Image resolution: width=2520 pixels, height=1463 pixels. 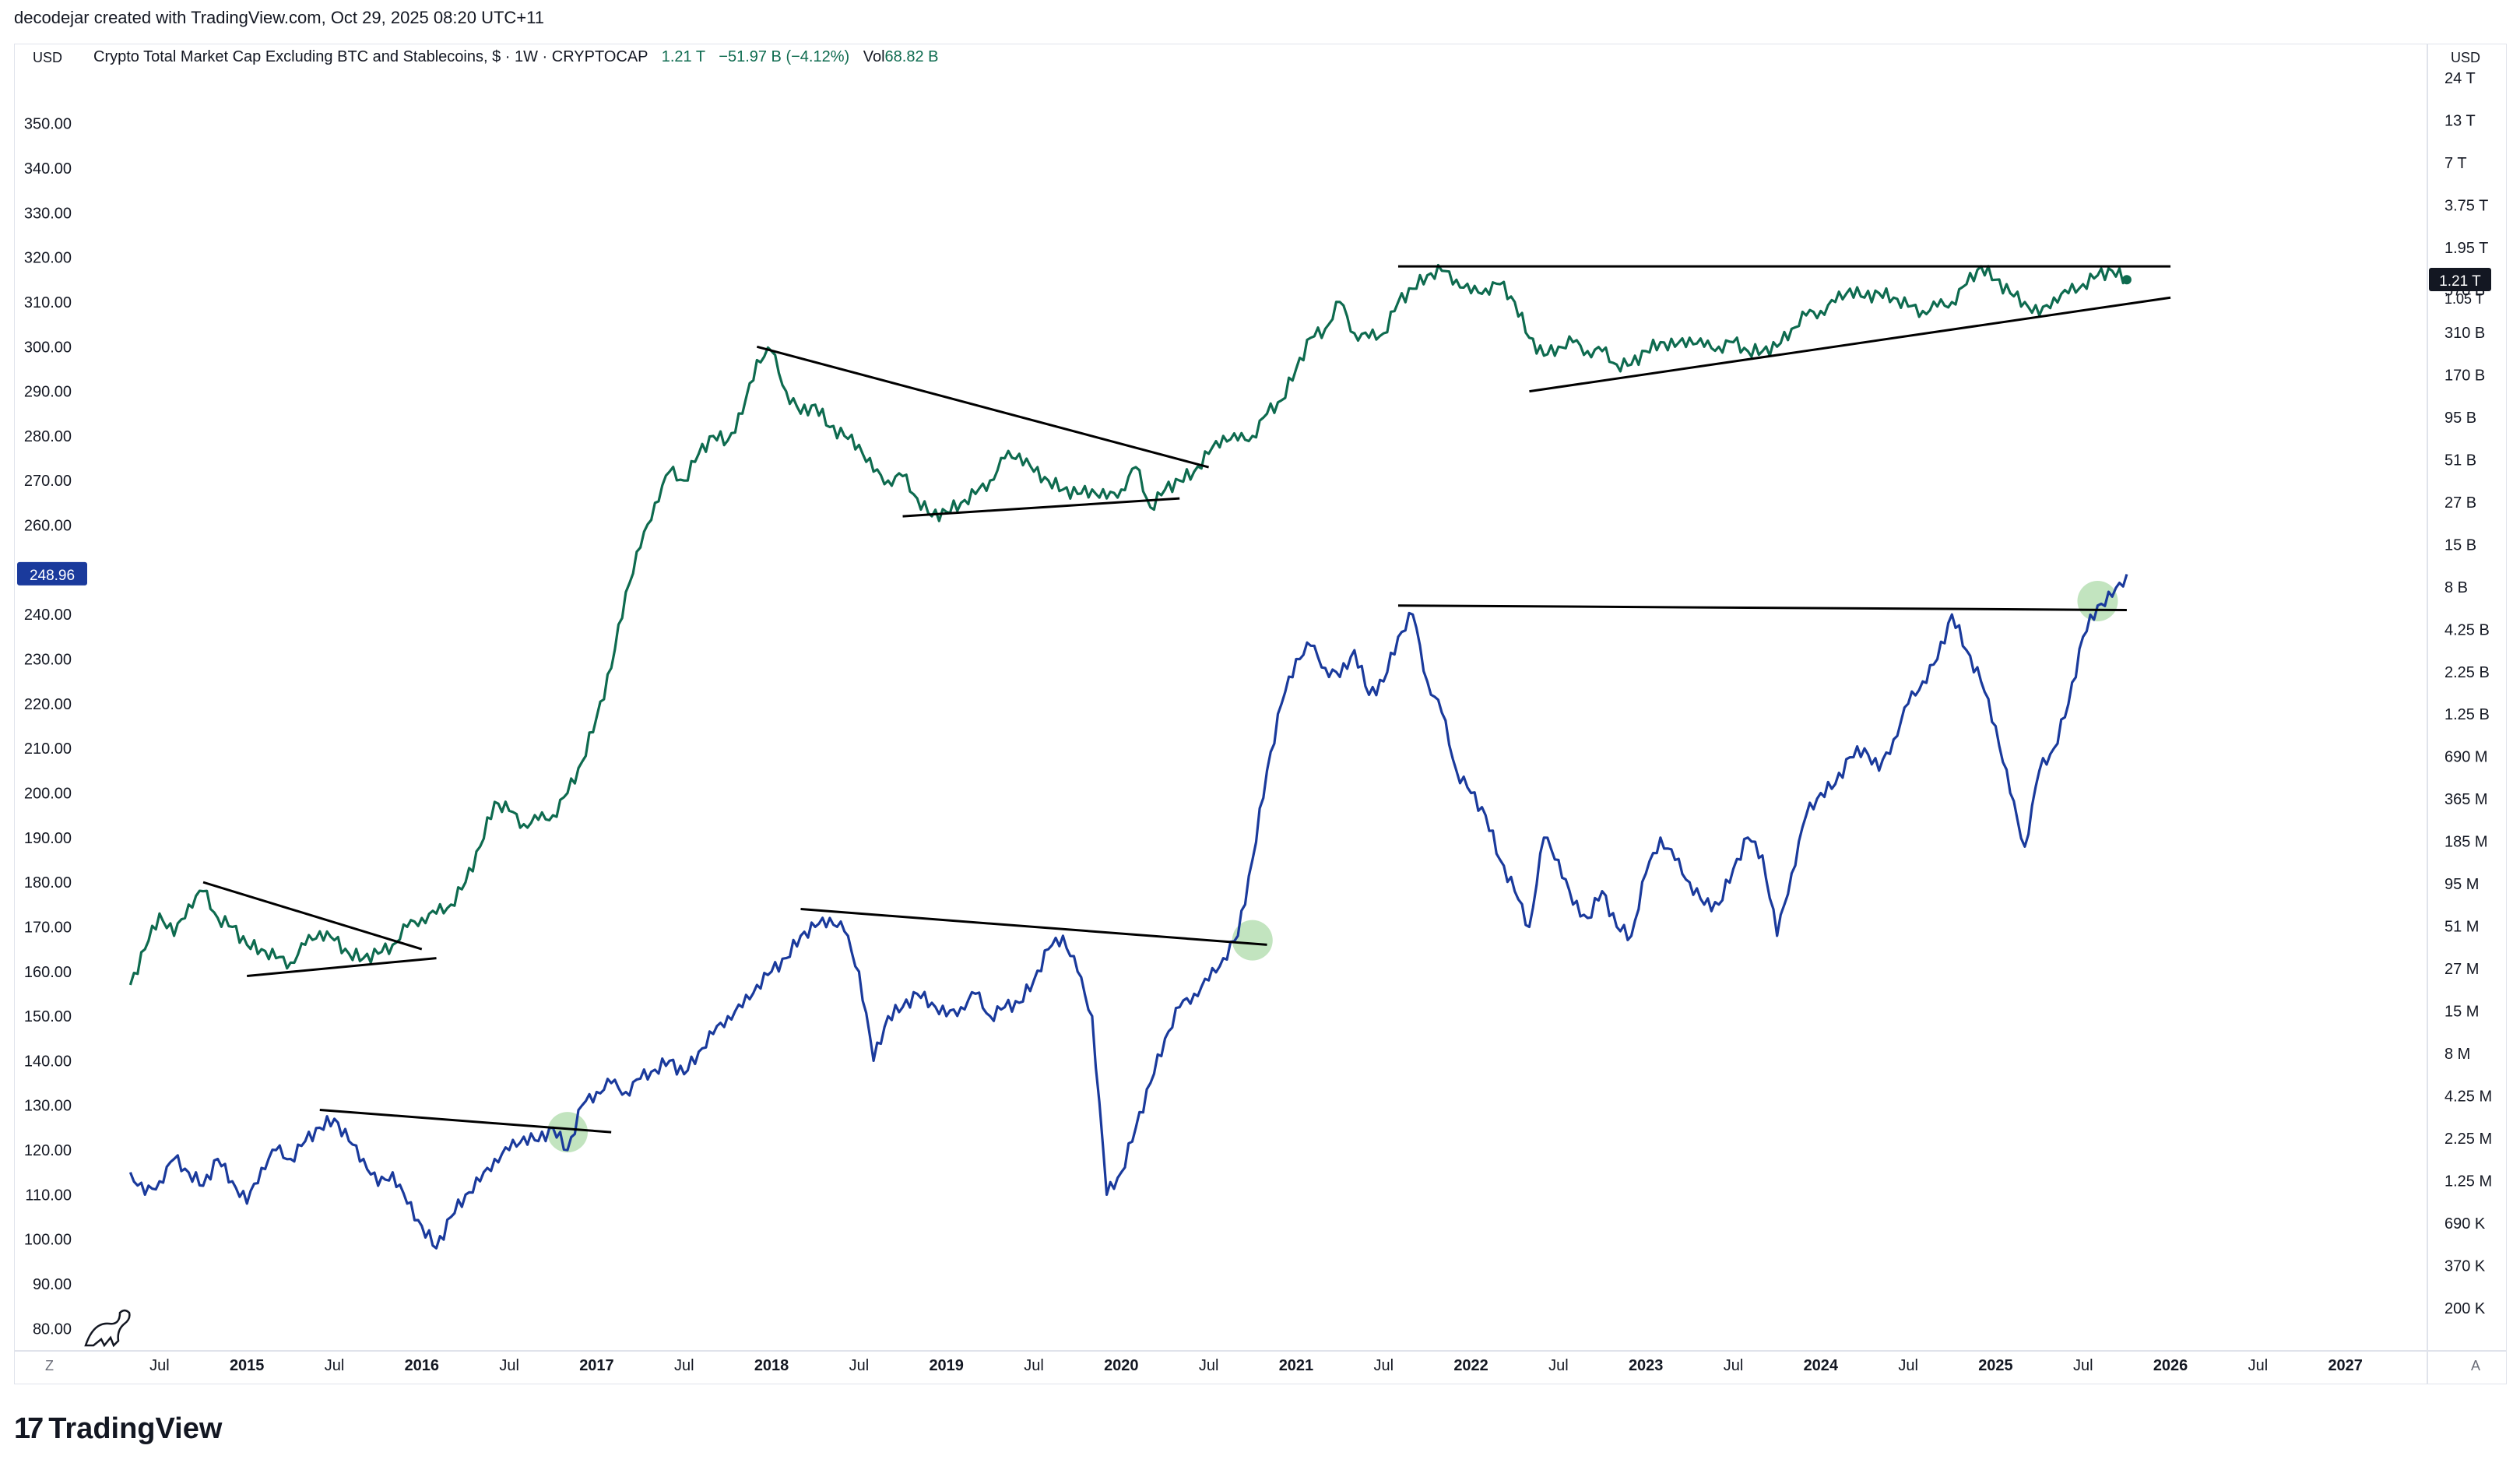 I want to click on right-axis-tick: 95 B, so click(x=2460, y=418).